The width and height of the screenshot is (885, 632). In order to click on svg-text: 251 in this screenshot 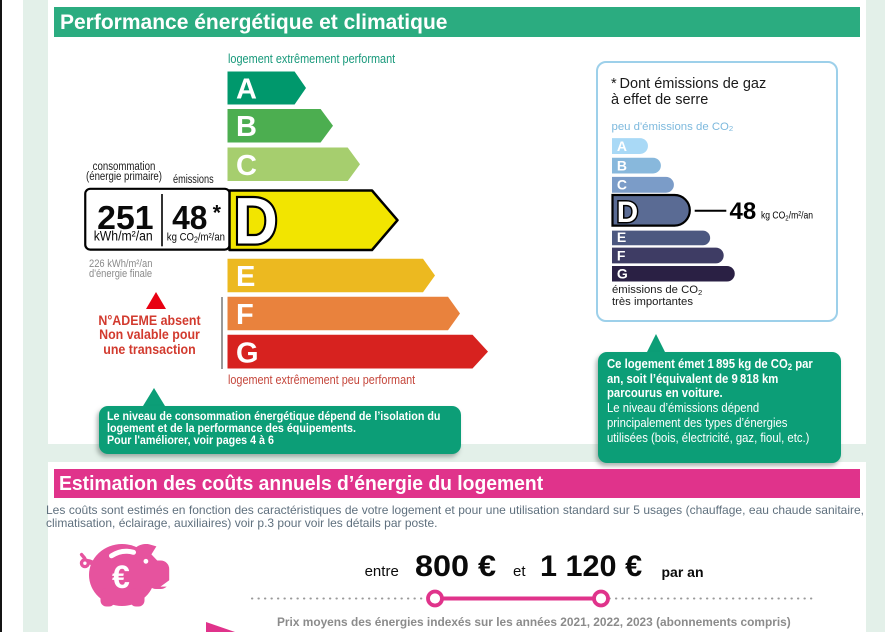, I will do `click(125, 217)`.